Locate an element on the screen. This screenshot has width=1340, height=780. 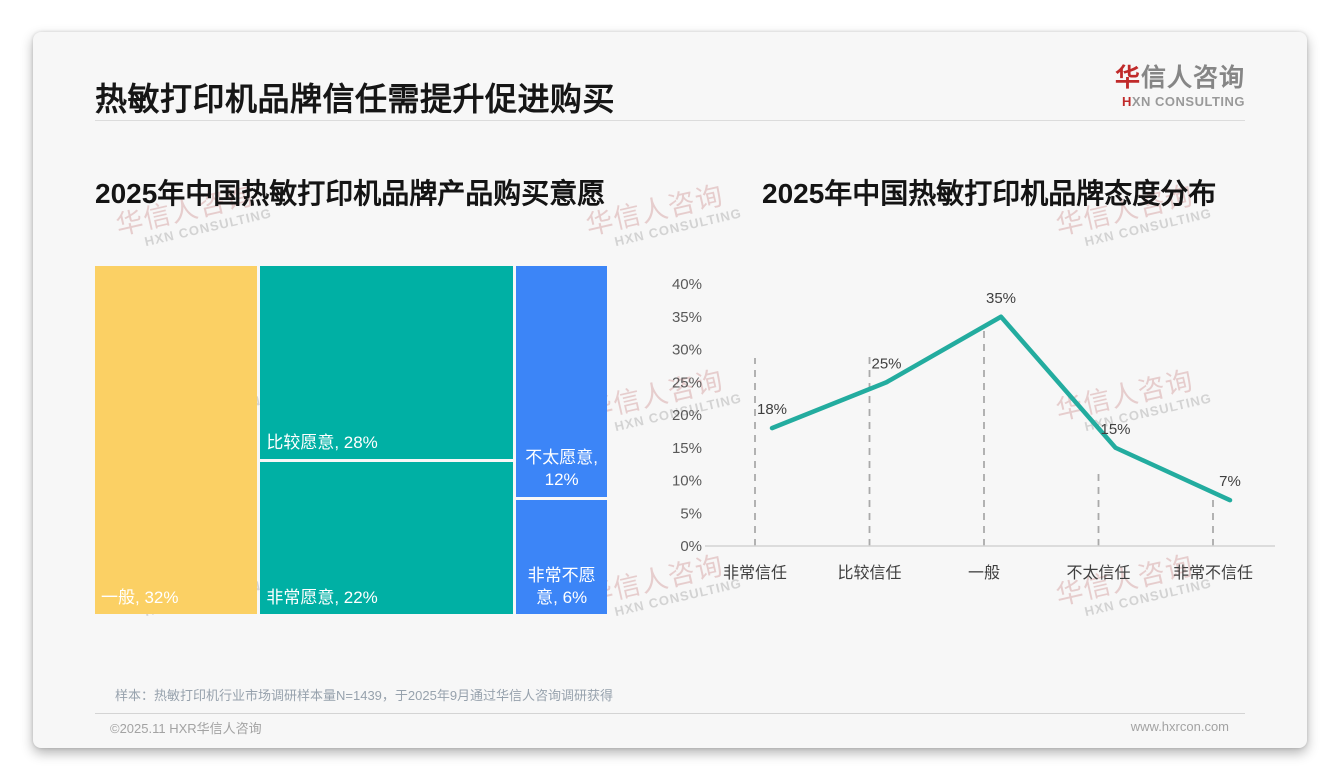
x-axis-category-label: 非常信任 is located at coordinates (755, 573).